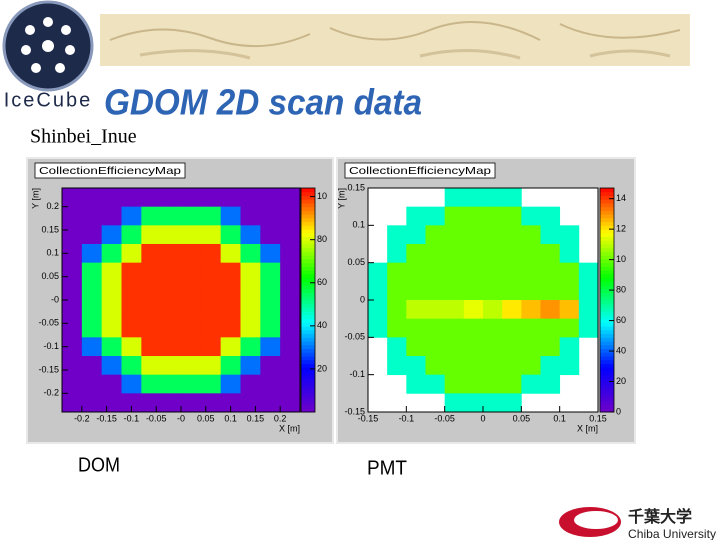 The height and width of the screenshot is (540, 720). Describe the element at coordinates (256, 418) in the screenshot. I see `x-tick-label: 0.15` at that location.